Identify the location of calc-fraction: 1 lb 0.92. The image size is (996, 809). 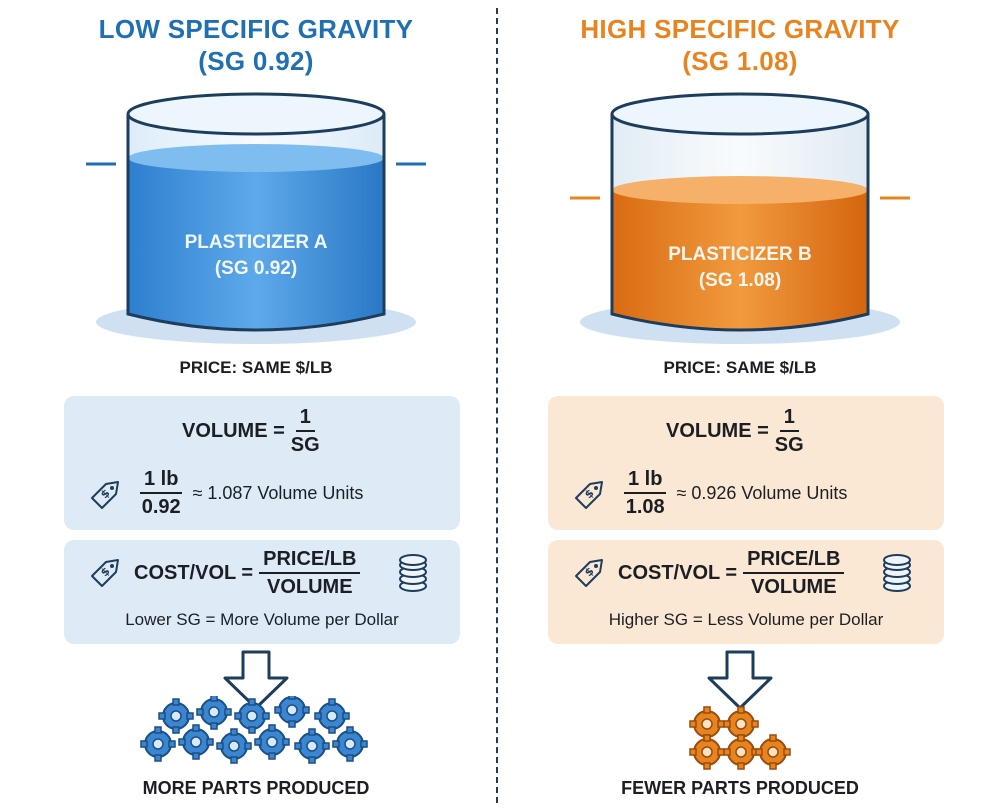
(161, 493).